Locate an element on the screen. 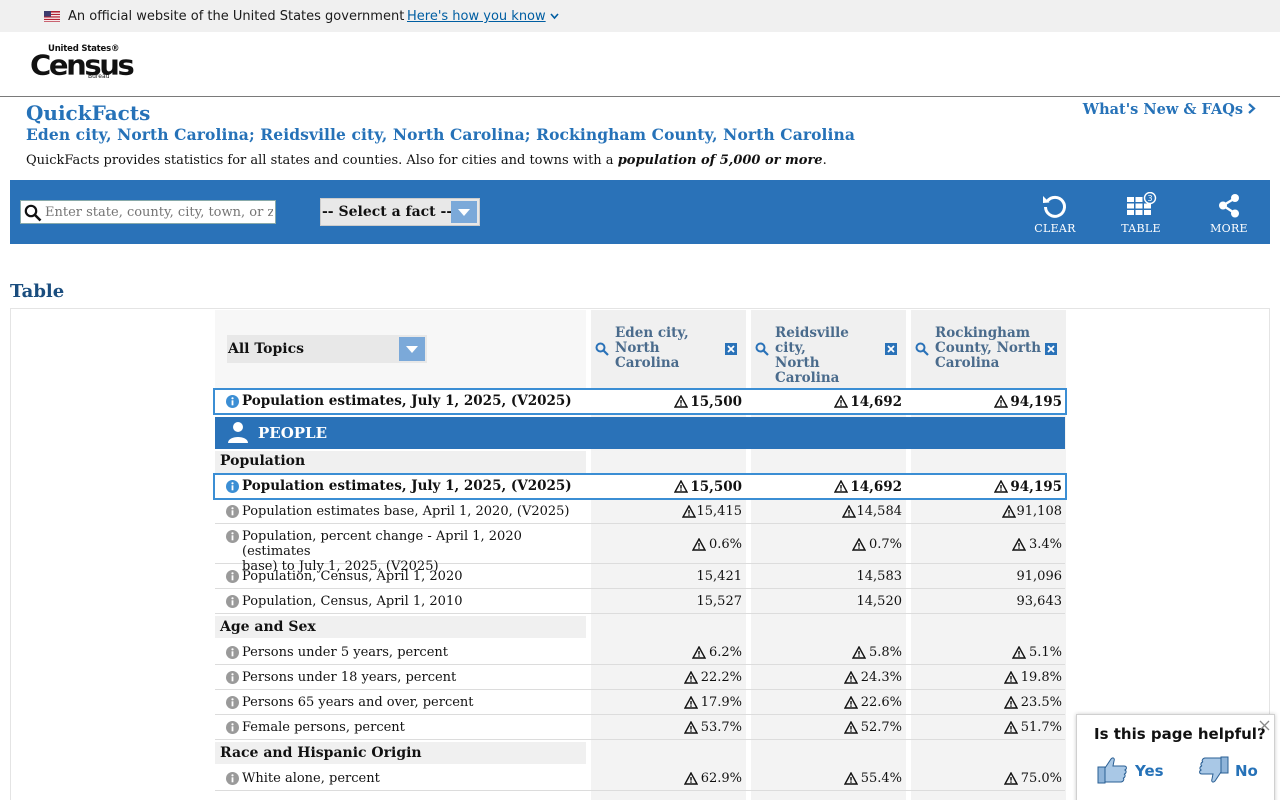 Image resolution: width=1280 pixels, height=800 pixels. share-icon is located at coordinates (1229, 206).